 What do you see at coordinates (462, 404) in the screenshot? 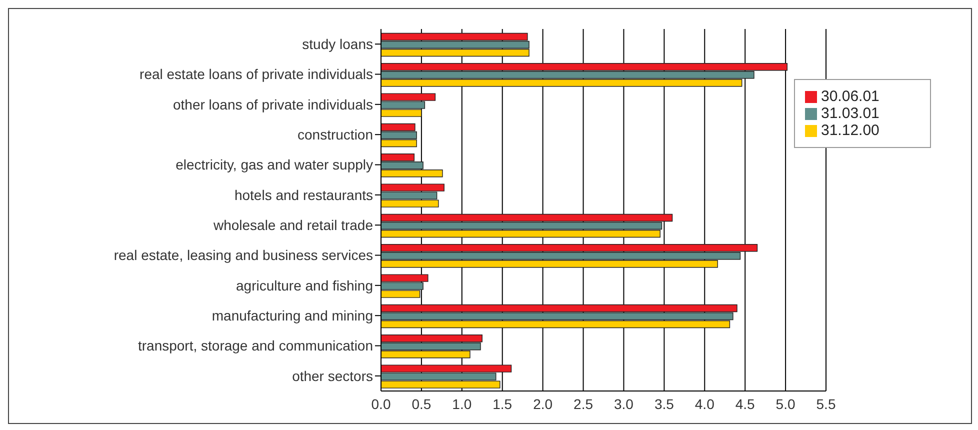
I see `x-tick-label: 1.0` at bounding box center [462, 404].